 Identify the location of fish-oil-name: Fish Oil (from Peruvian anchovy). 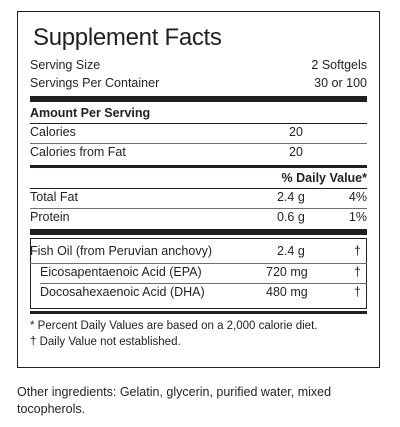
(121, 251).